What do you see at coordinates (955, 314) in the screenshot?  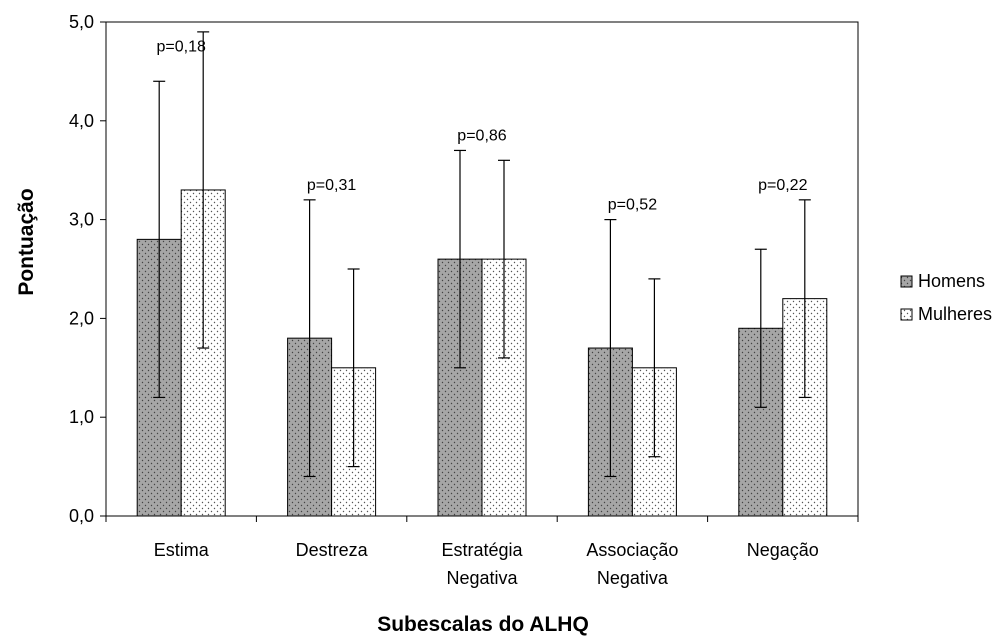 I see `legend-label-mulheres: Mulheres` at bounding box center [955, 314].